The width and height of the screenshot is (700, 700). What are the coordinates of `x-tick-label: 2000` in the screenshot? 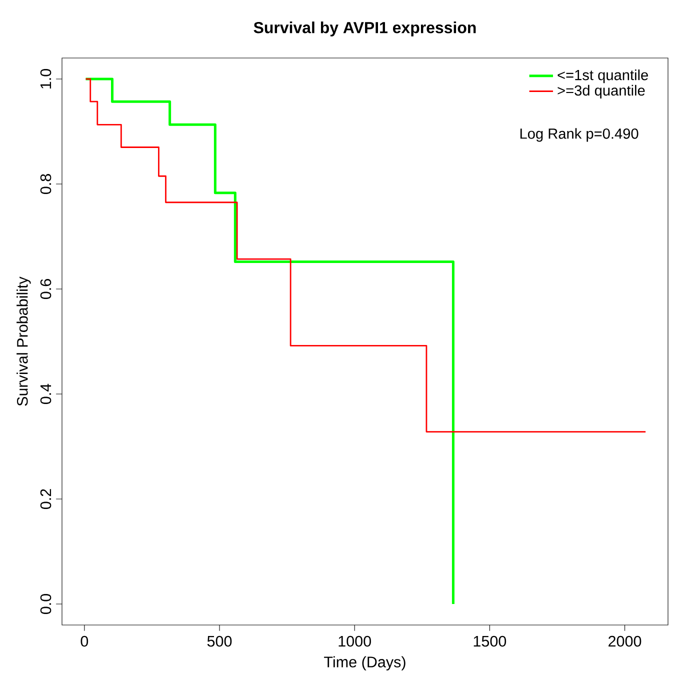 It's located at (625, 641).